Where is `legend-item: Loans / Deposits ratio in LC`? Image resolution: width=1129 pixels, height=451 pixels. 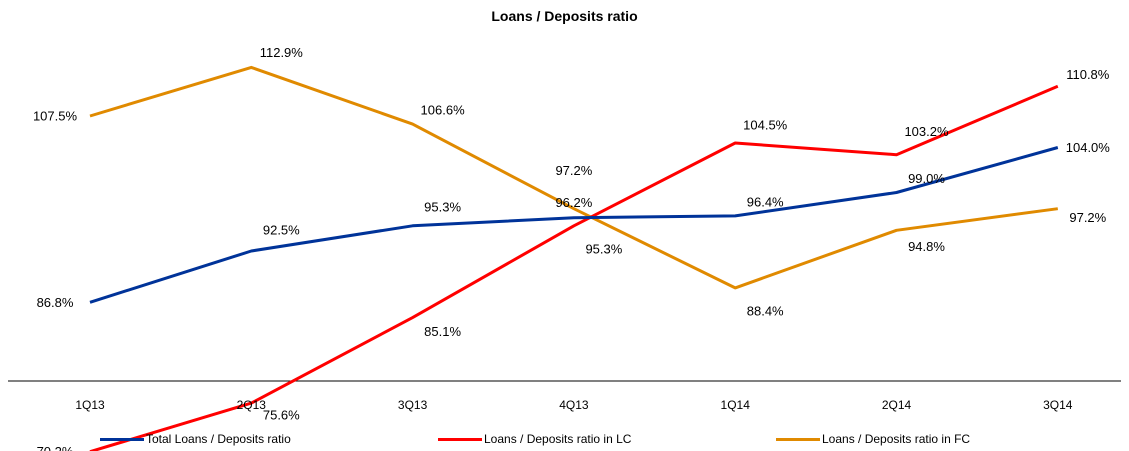 legend-item: Loans / Deposits ratio in LC is located at coordinates (534, 439).